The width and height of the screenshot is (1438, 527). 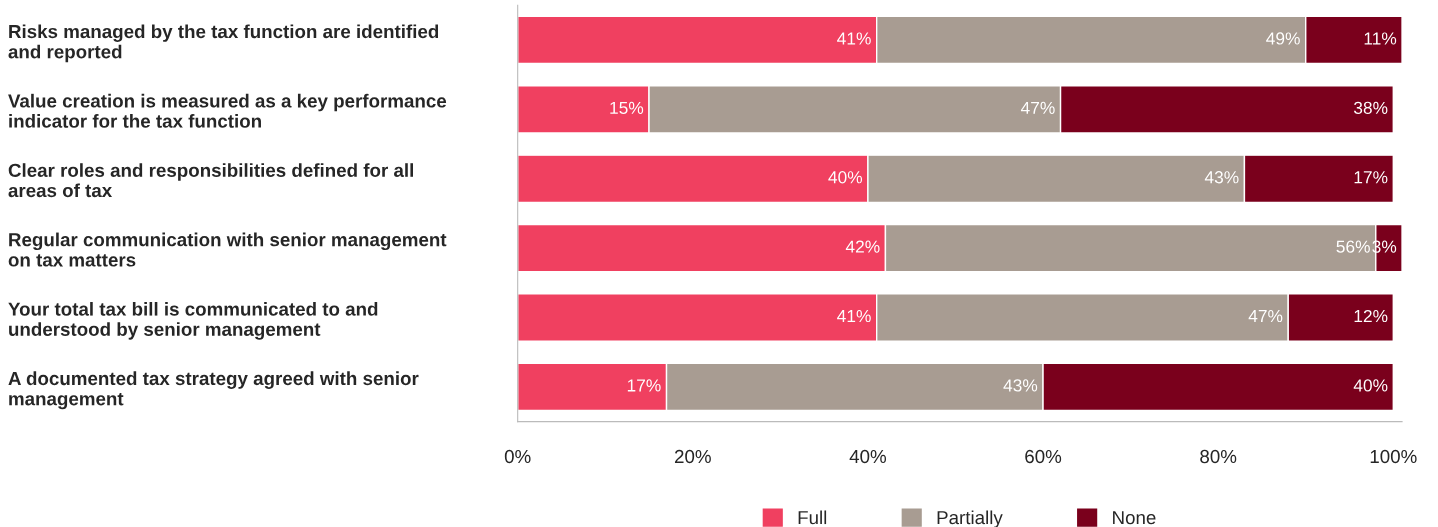 I want to click on x-tick-label: 60%, so click(x=1043, y=456).